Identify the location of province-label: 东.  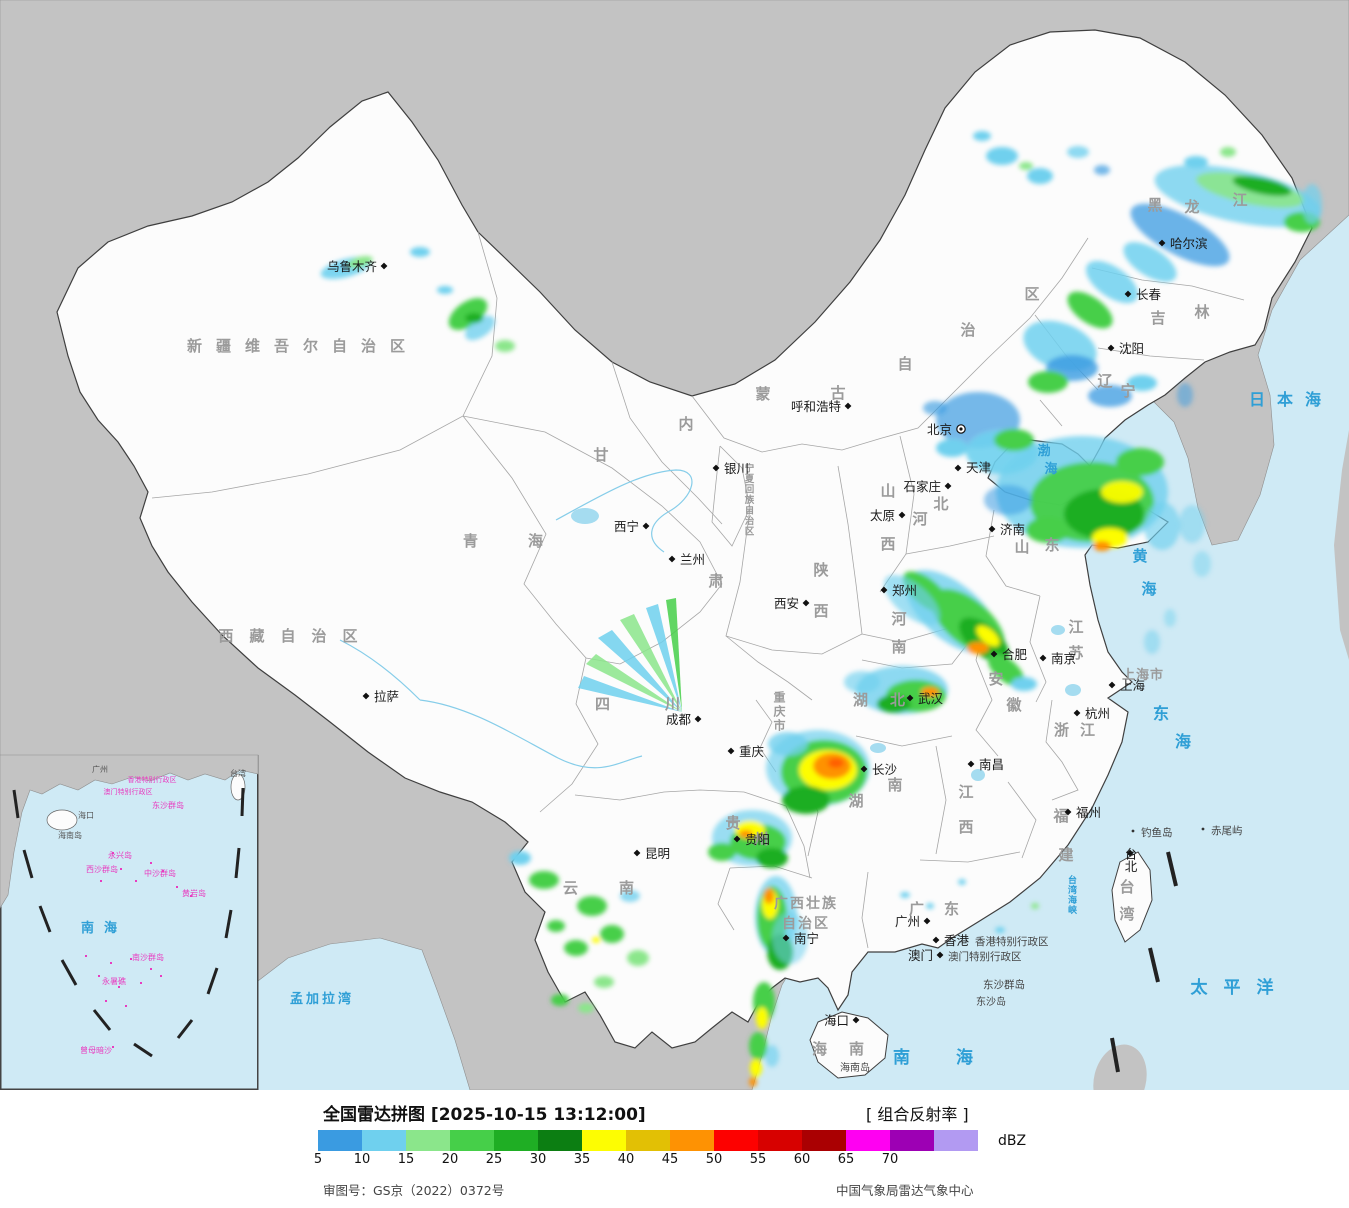
(1051, 545).